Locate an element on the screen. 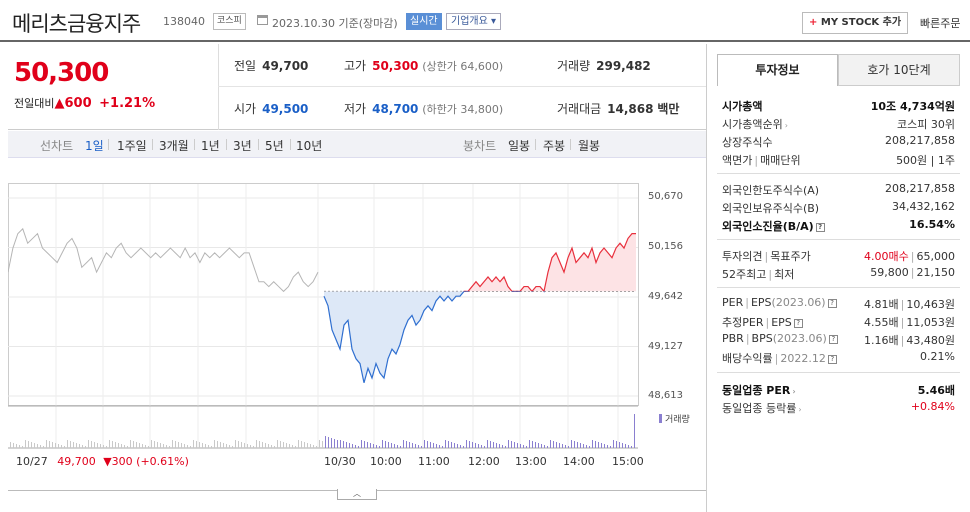  low-price: 저가 48,700 (하한가 34,800) is located at coordinates (424, 109).